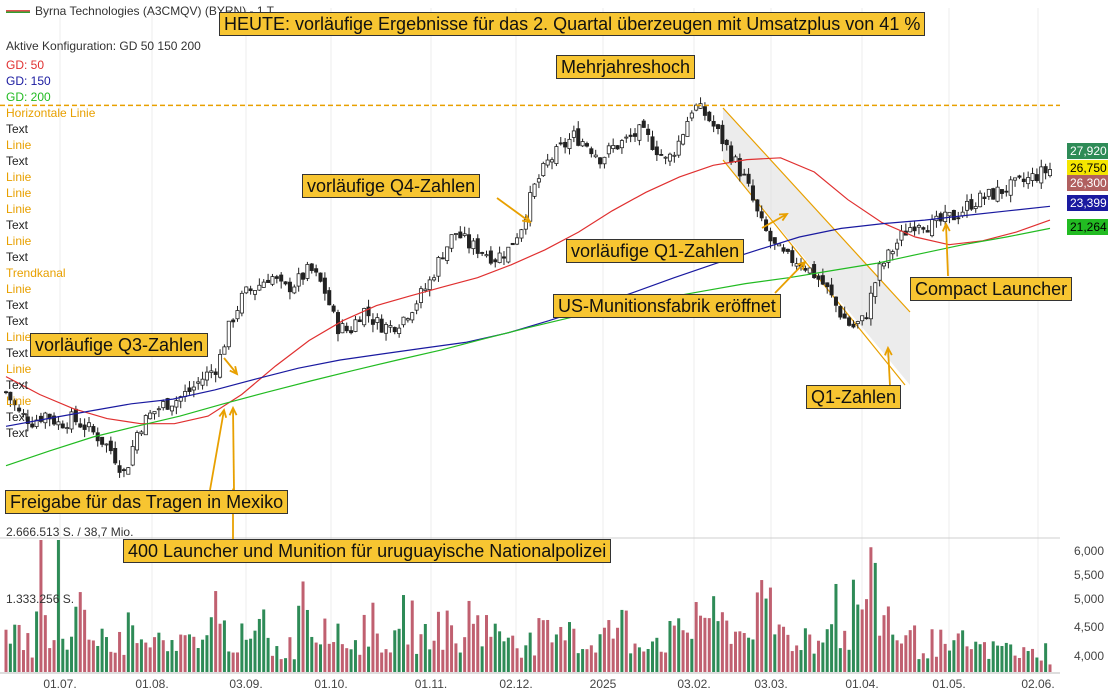 The height and width of the screenshot is (691, 1108). Describe the element at coordinates (245, 684) in the screenshot. I see `time-tick-label: 03.09.` at that location.